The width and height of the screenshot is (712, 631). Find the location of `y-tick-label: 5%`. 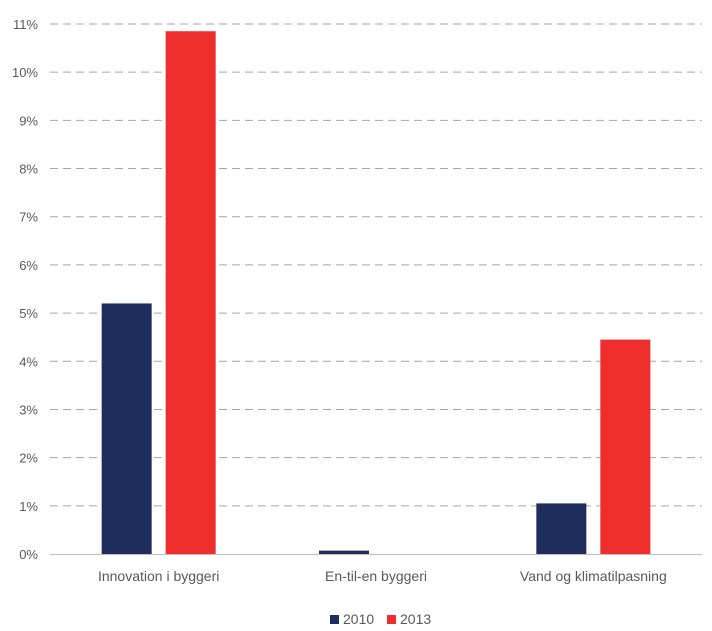

y-tick-label: 5% is located at coordinates (28, 313).